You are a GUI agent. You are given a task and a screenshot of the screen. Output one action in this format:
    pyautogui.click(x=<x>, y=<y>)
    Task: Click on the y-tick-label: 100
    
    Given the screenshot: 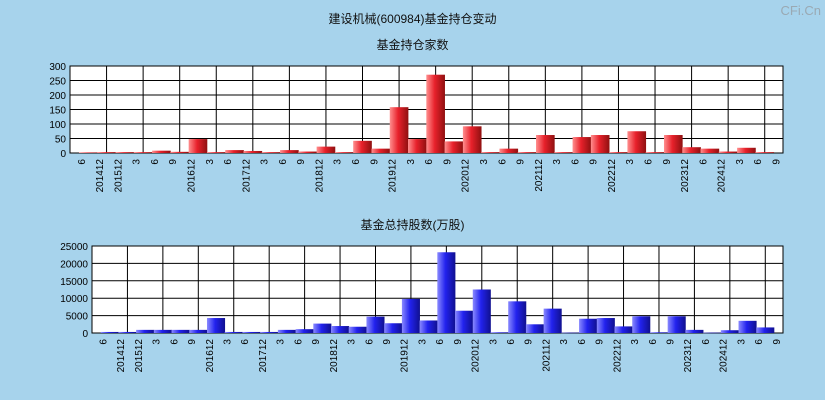 What is the action you would take?
    pyautogui.click(x=57, y=125)
    